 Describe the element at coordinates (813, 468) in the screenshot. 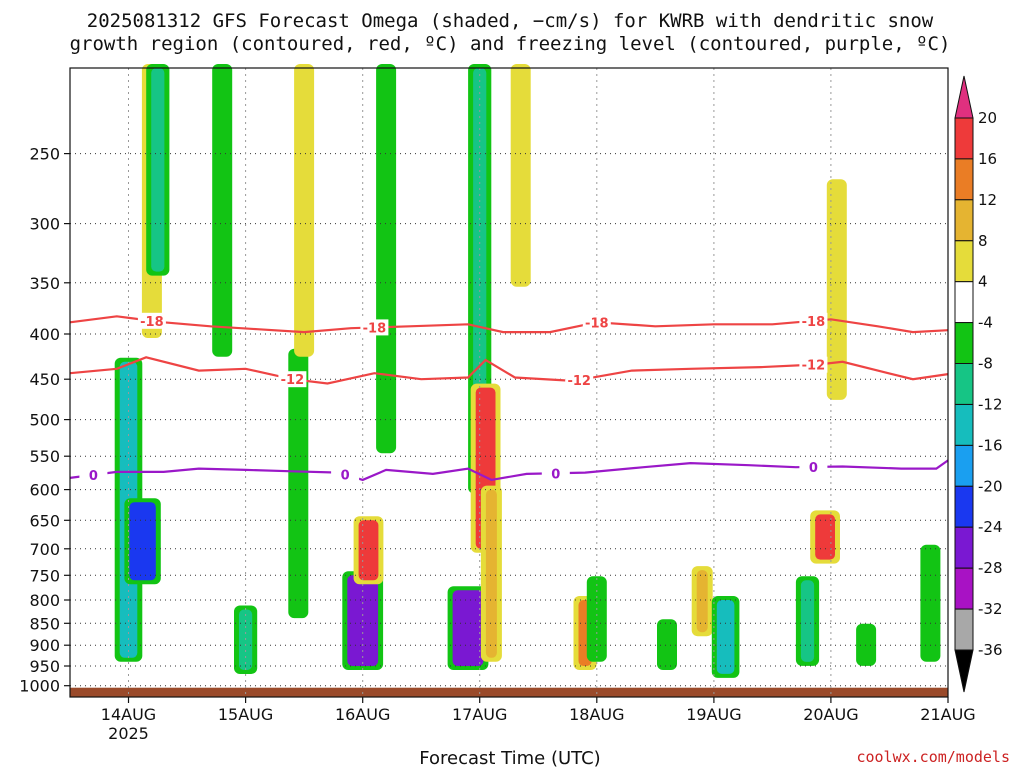

I see `contour-label-2-3: 0` at that location.